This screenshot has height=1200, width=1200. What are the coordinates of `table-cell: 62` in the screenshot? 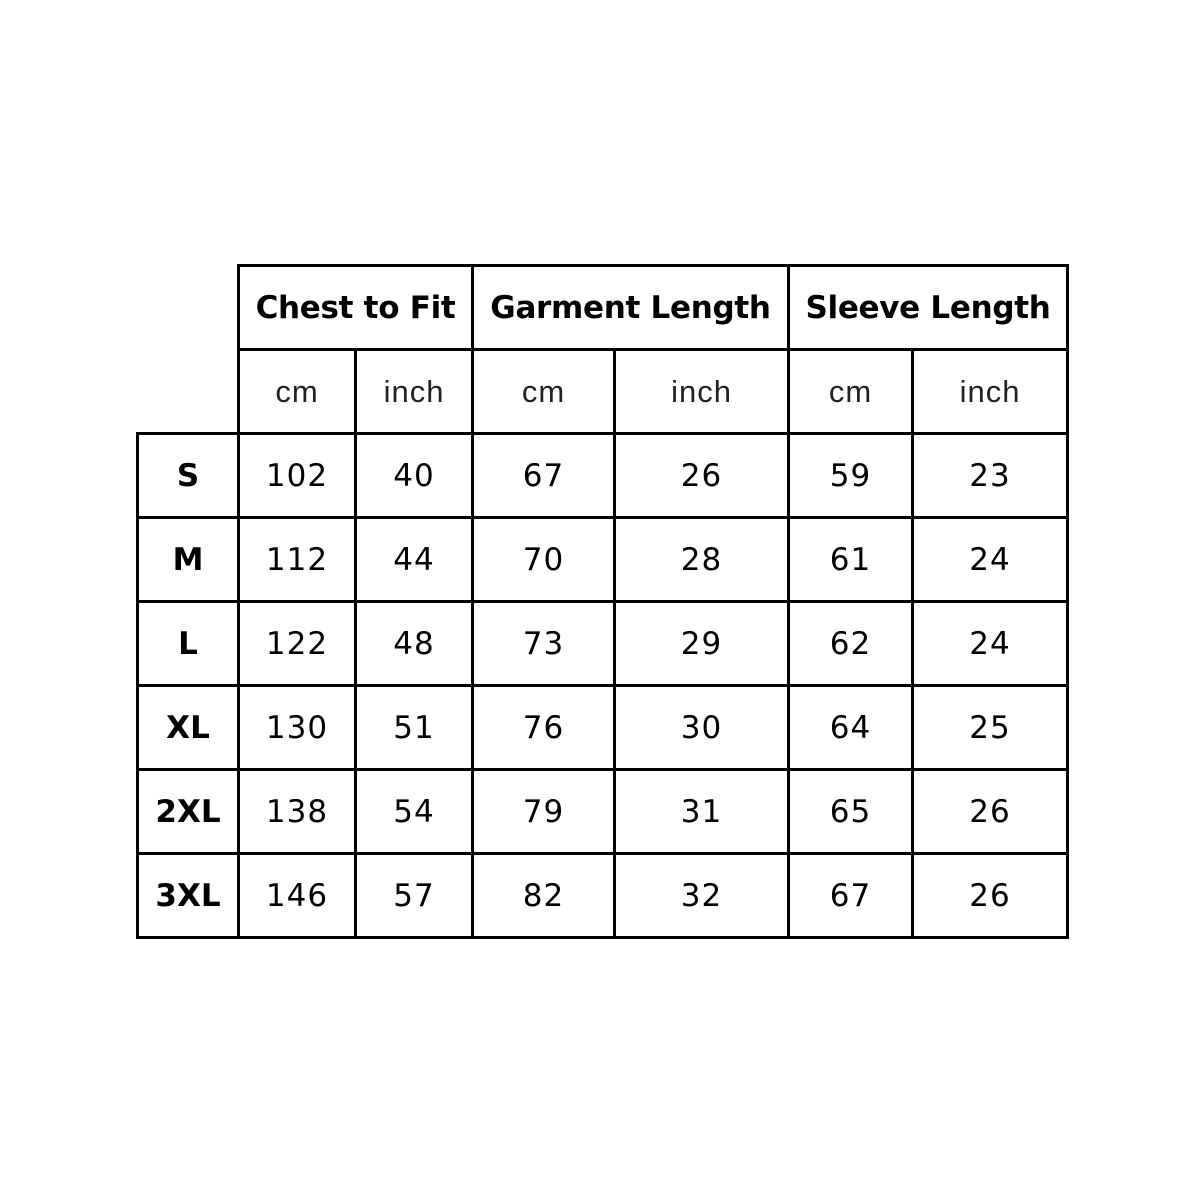 It's located at (850, 643).